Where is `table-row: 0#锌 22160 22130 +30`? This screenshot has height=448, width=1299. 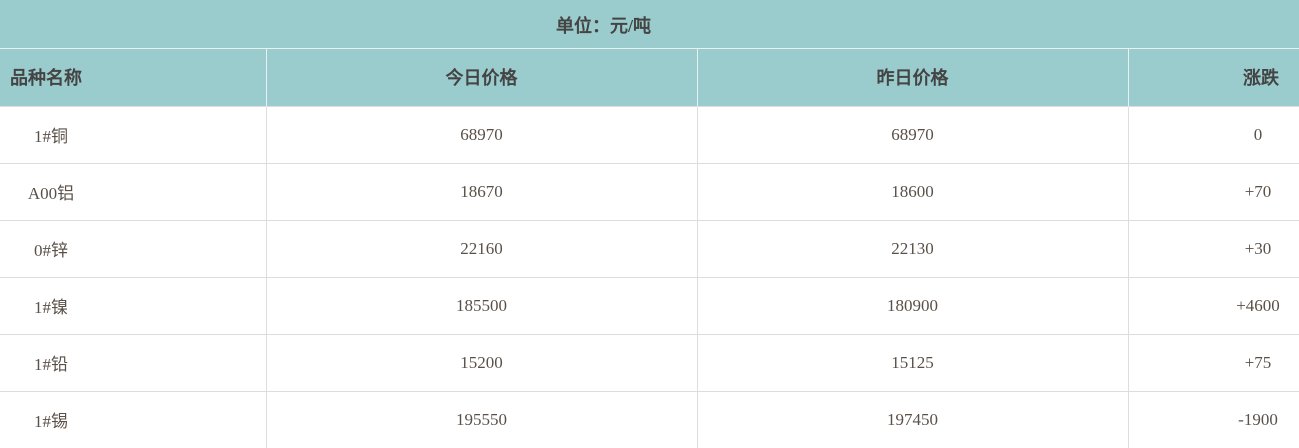 table-row: 0#锌 22160 22130 +30 is located at coordinates (649, 248).